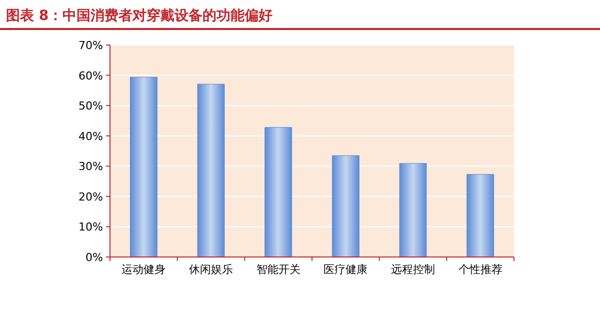 The image size is (600, 313). Describe the element at coordinates (90, 167) in the screenshot. I see `y-tick-label: 30%` at that location.